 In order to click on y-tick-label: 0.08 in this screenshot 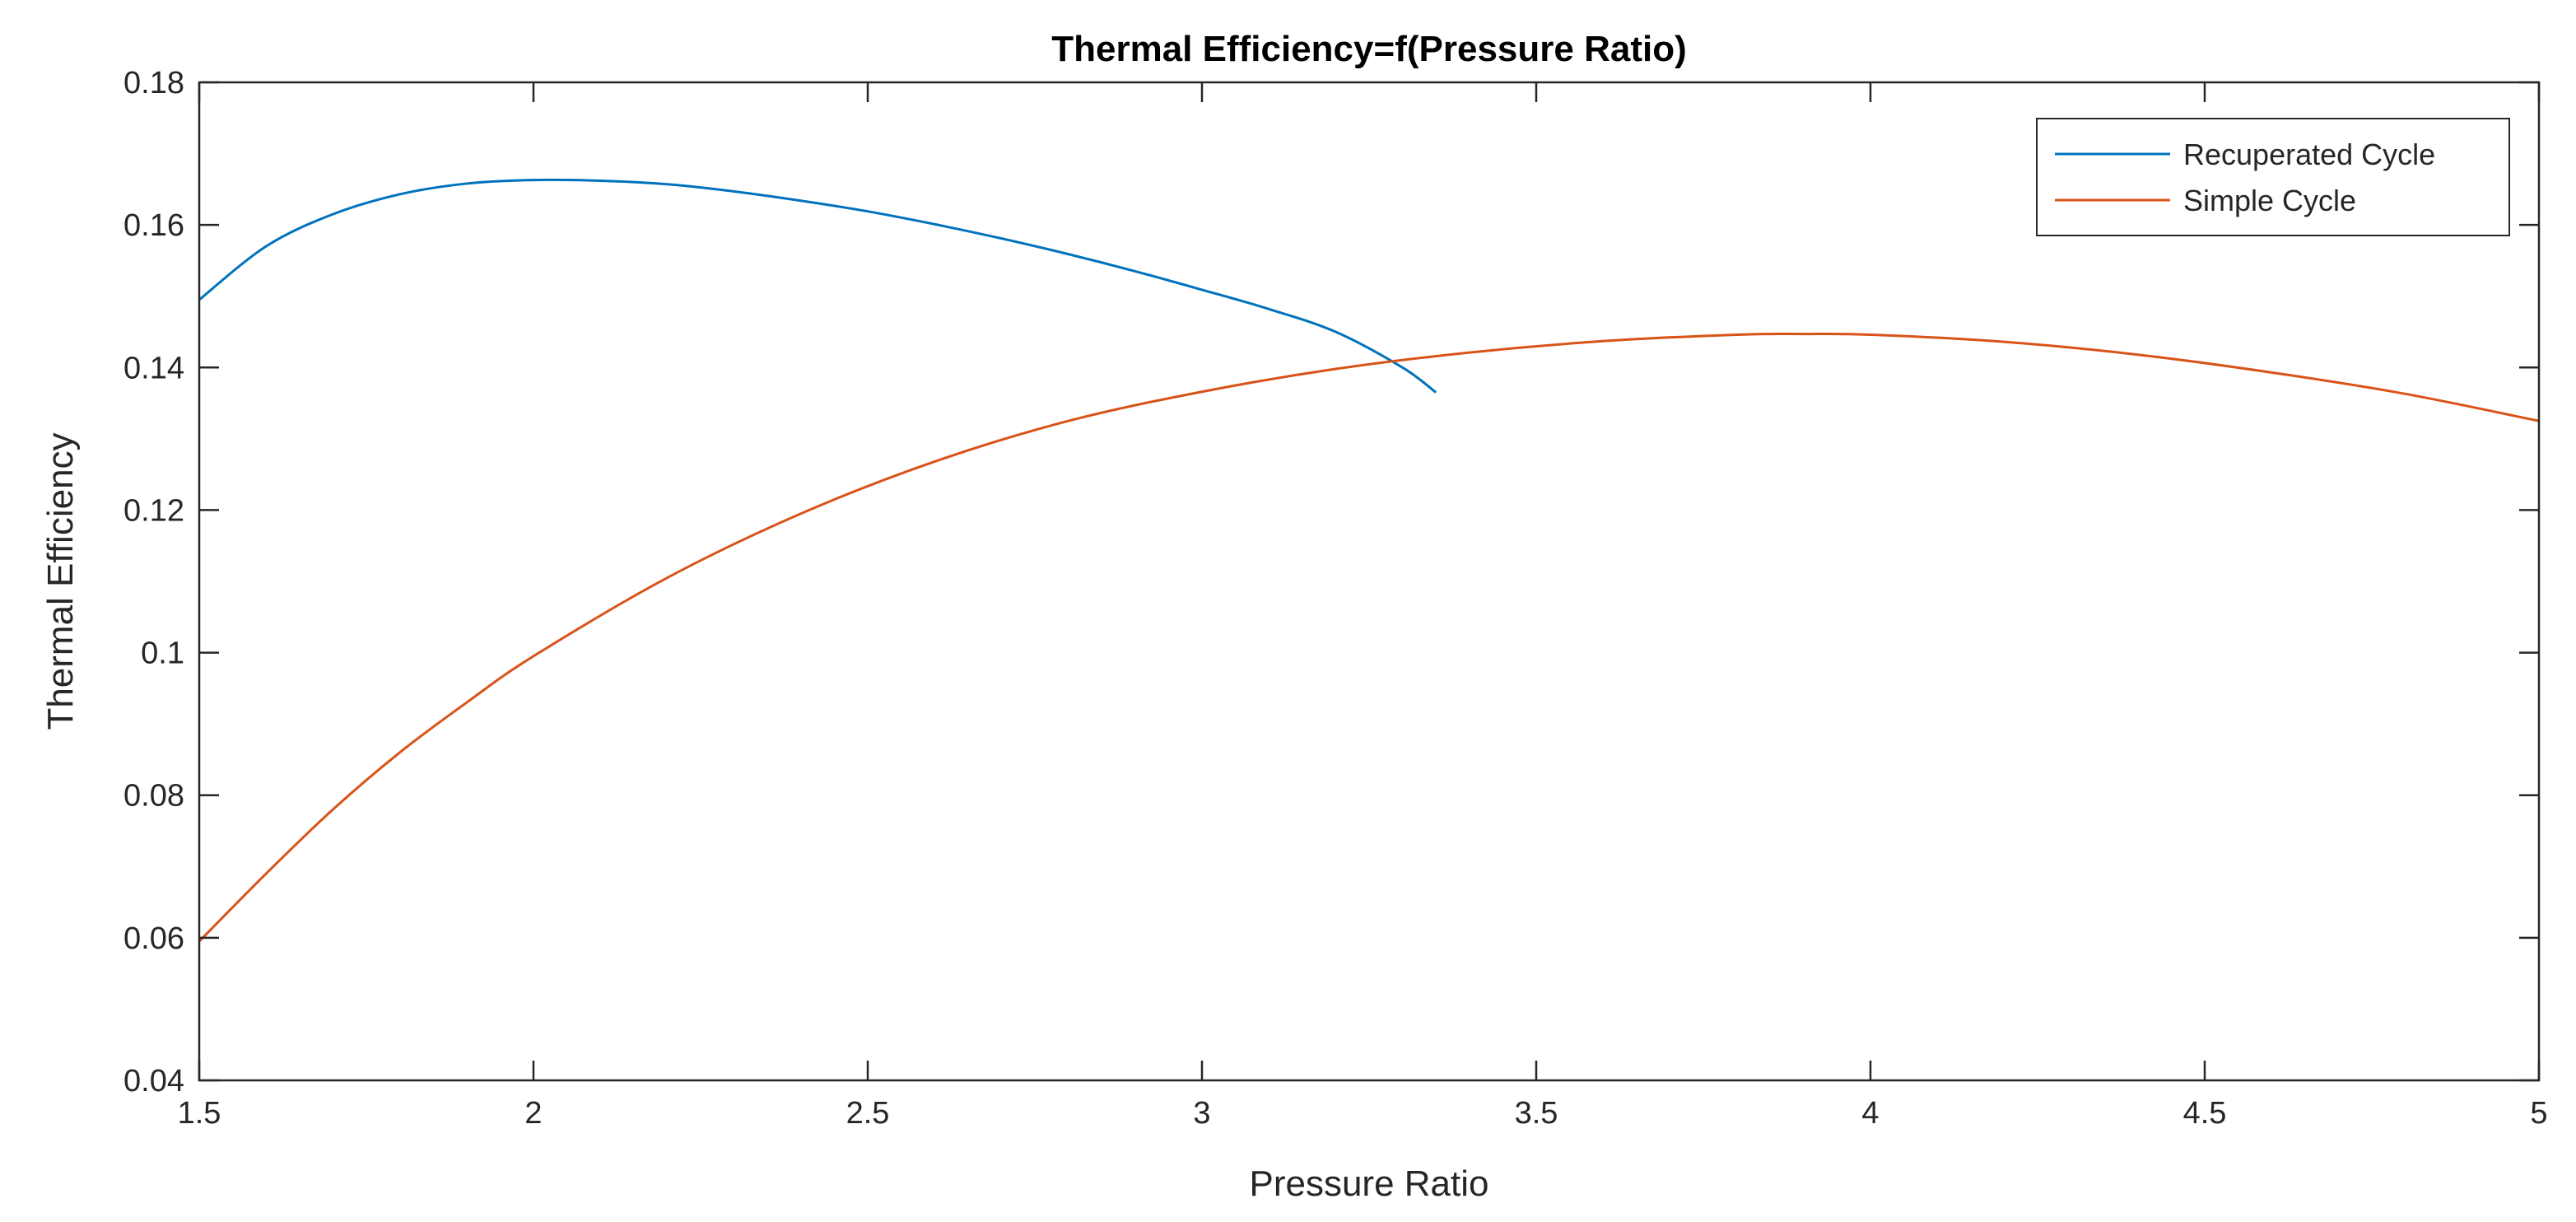, I will do `click(153, 796)`.